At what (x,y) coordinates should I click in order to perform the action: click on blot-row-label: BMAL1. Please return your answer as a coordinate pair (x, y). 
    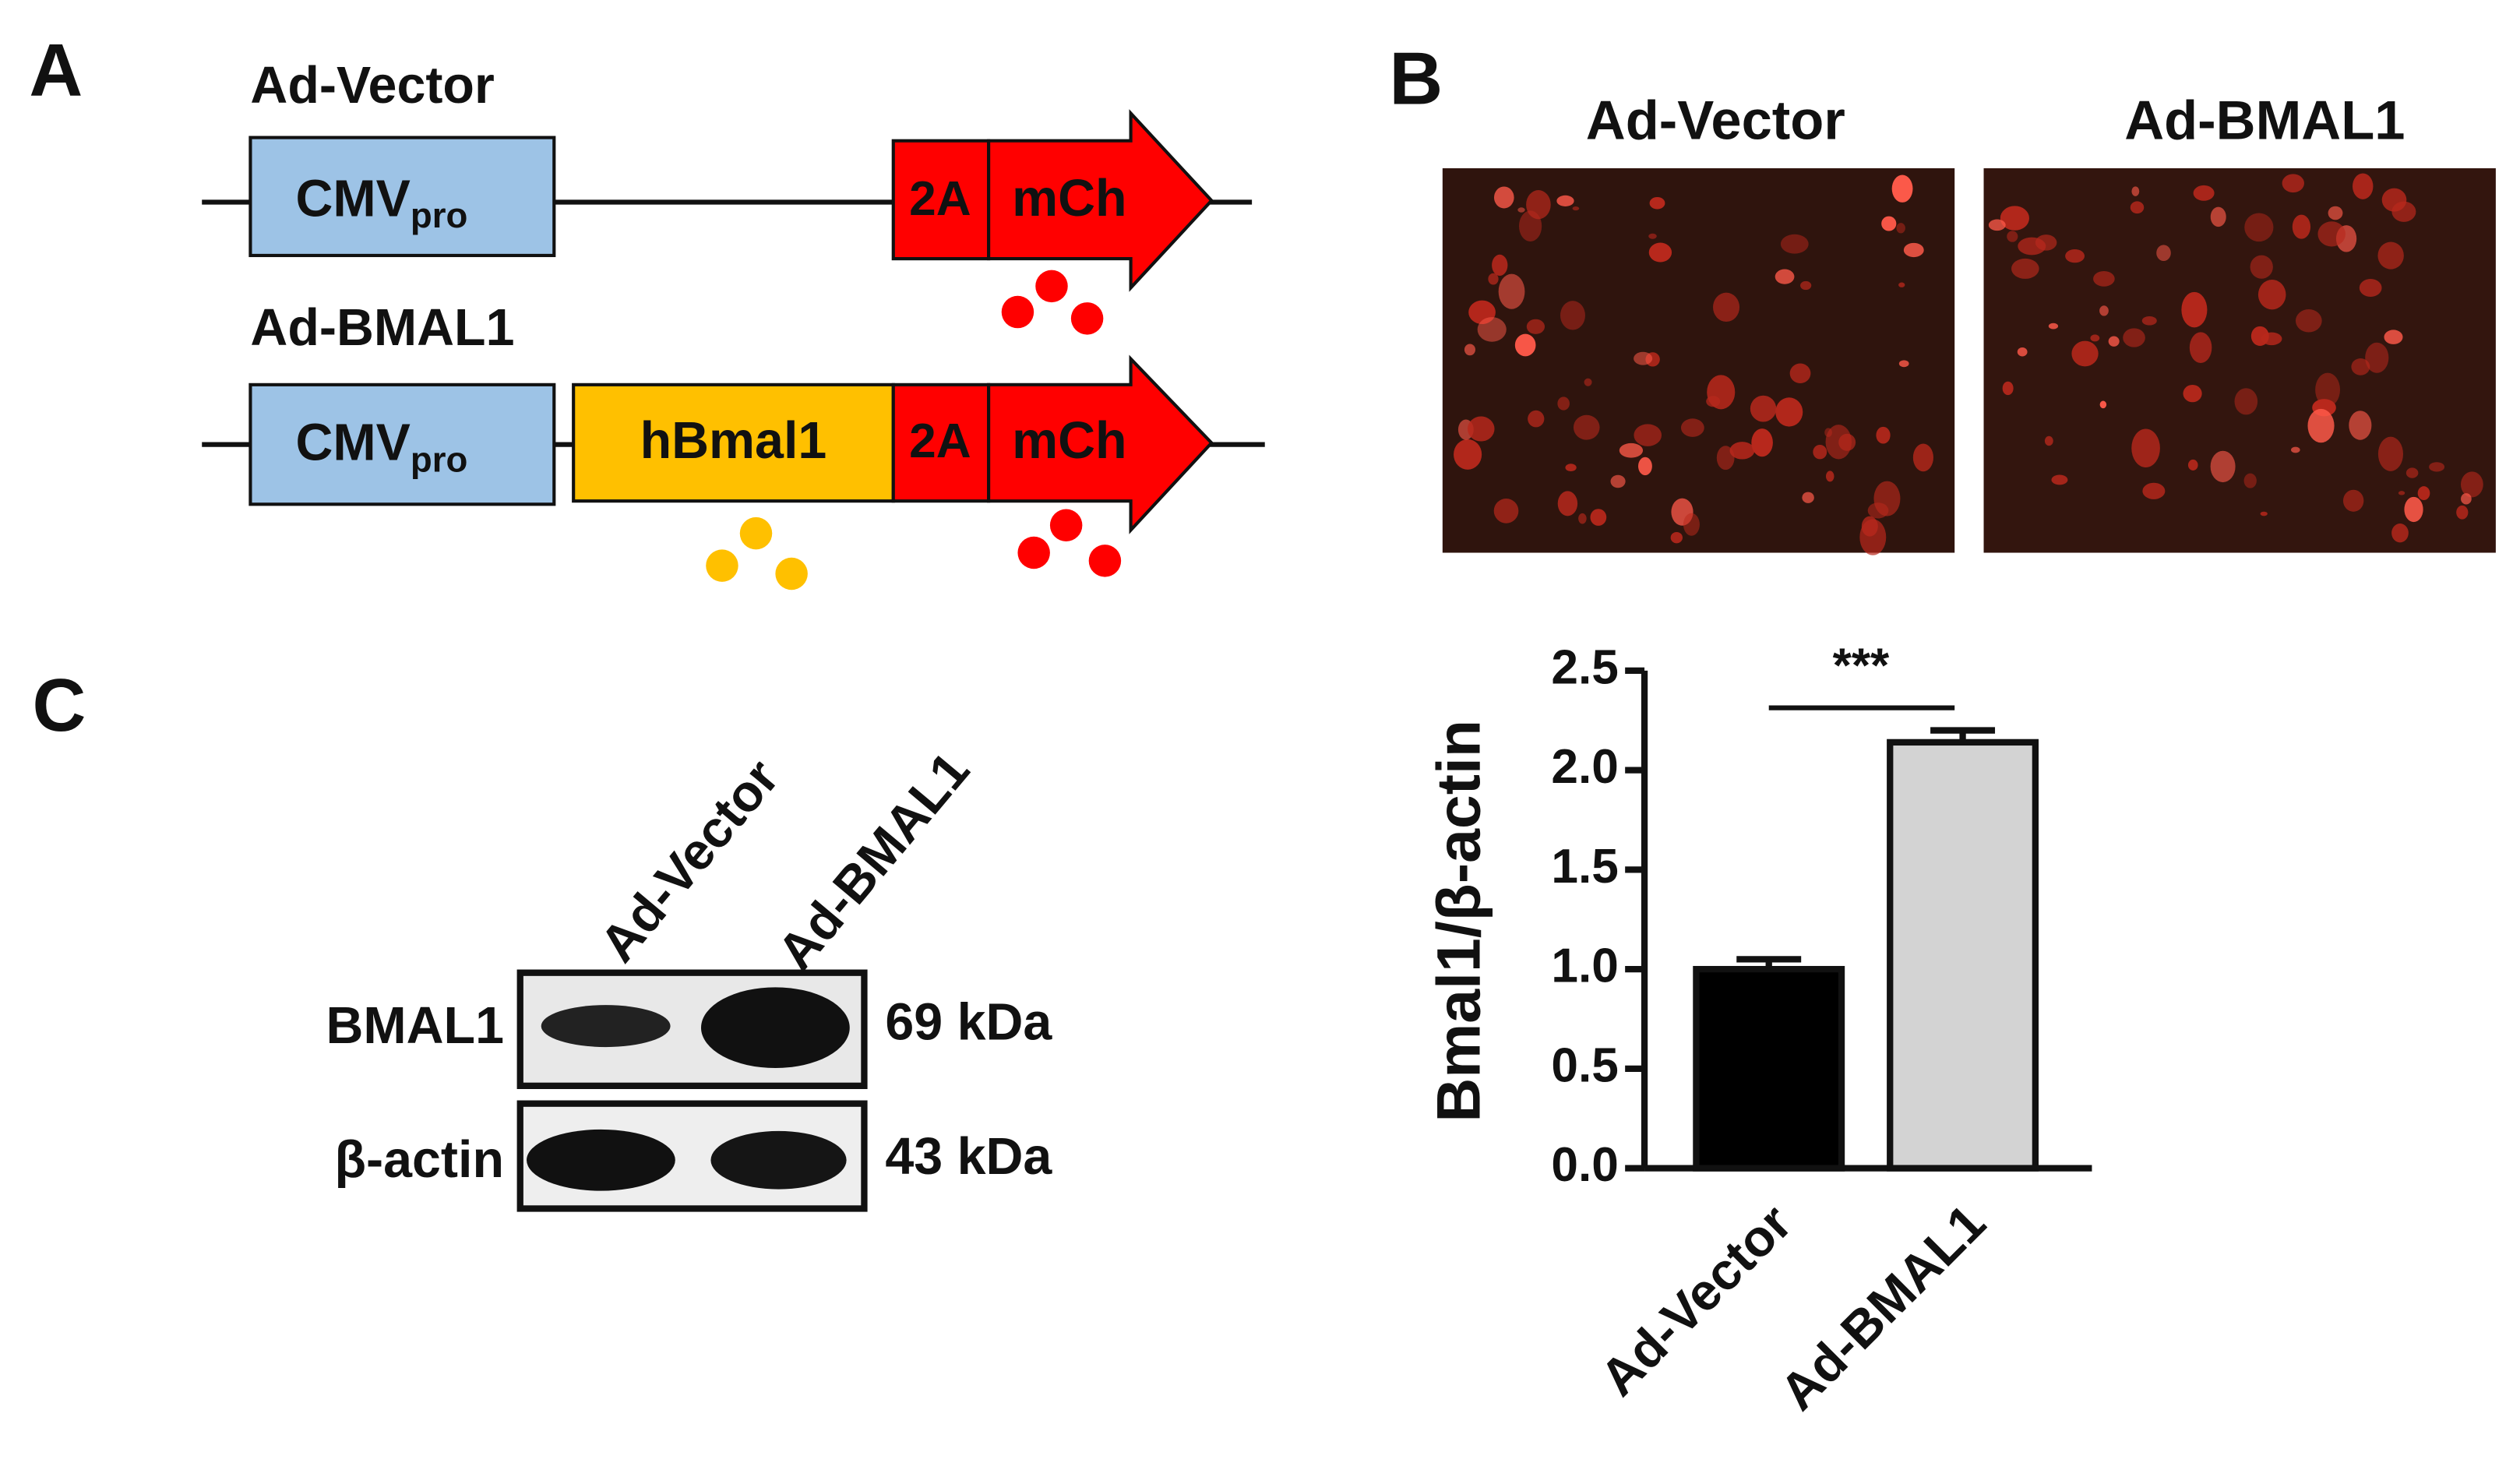
    Looking at the image, I should click on (415, 1026).